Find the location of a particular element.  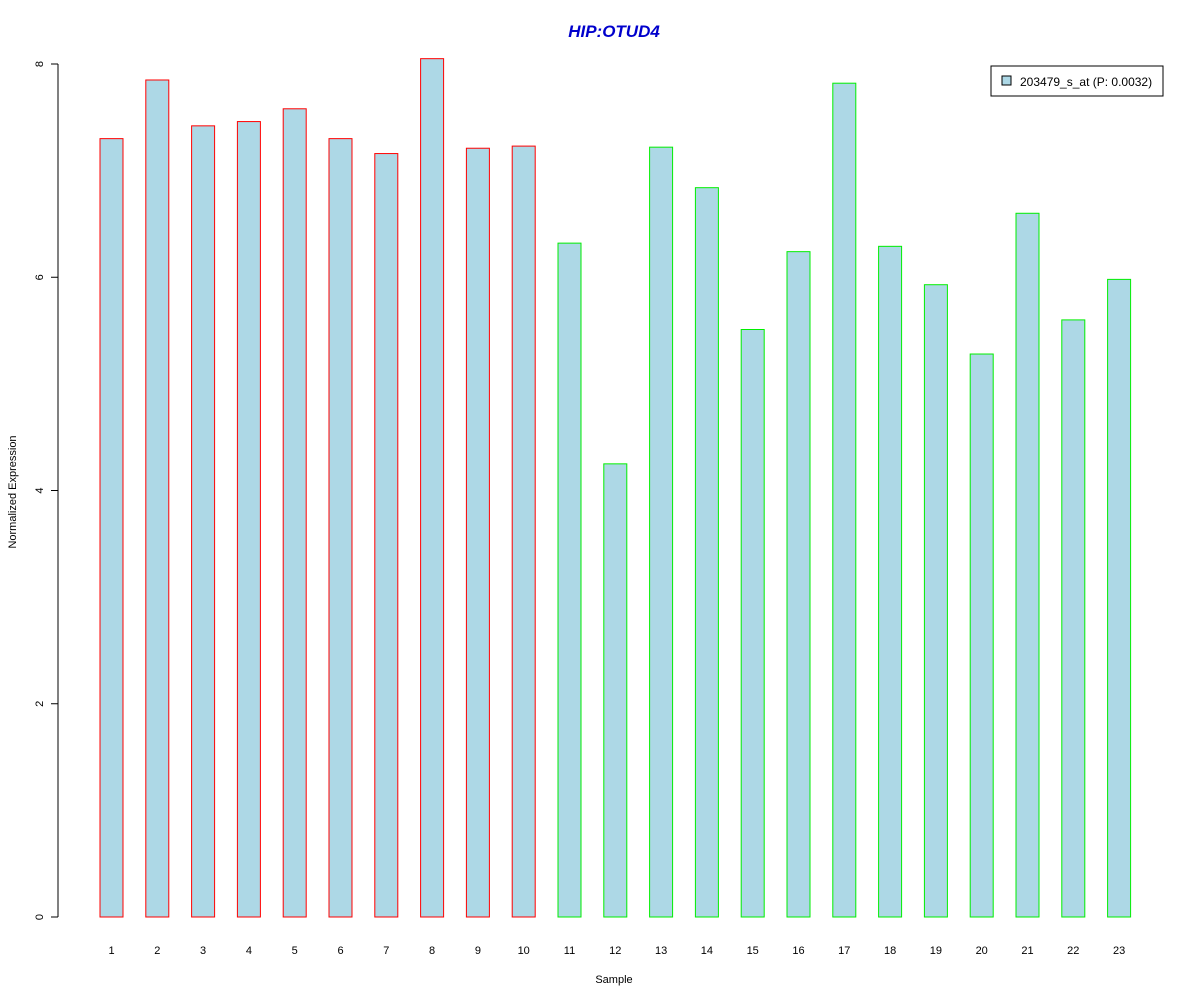

x-tick-label: 9 is located at coordinates (478, 951).